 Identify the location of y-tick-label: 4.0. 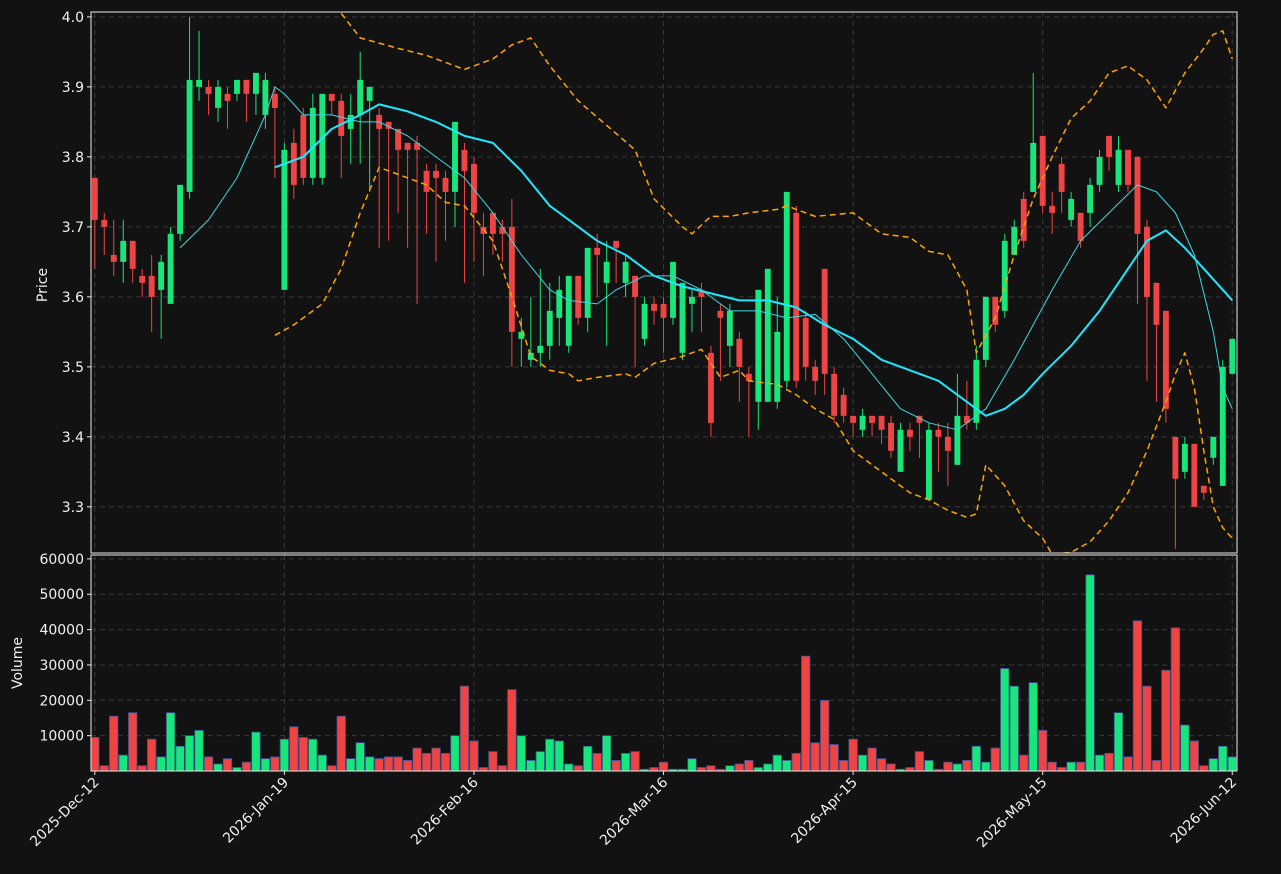
(73, 18).